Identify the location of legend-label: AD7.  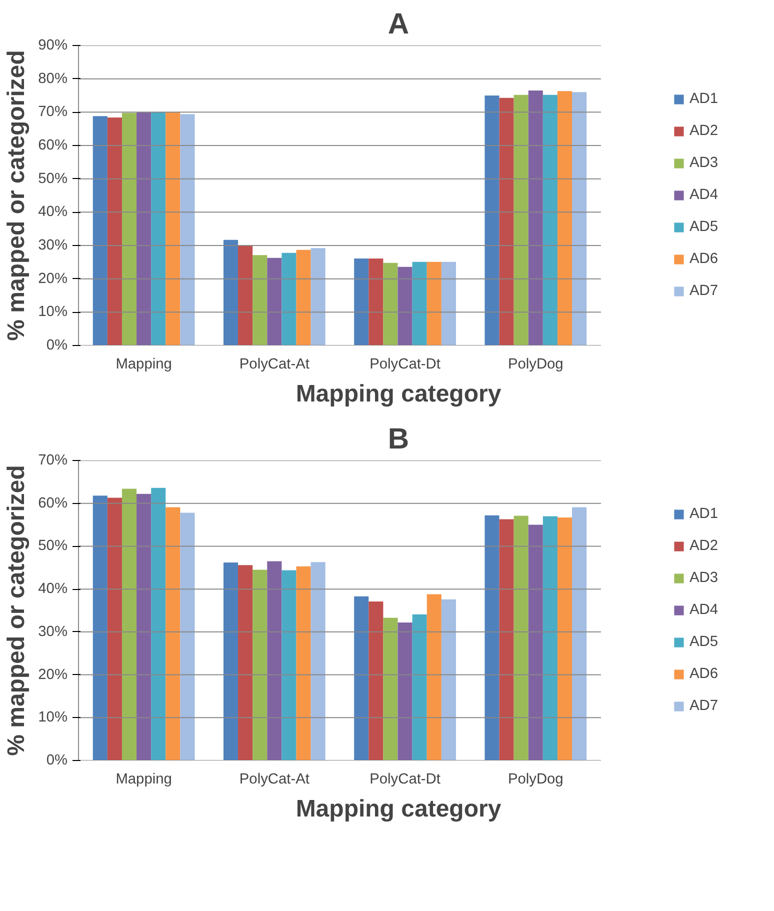
(703, 291).